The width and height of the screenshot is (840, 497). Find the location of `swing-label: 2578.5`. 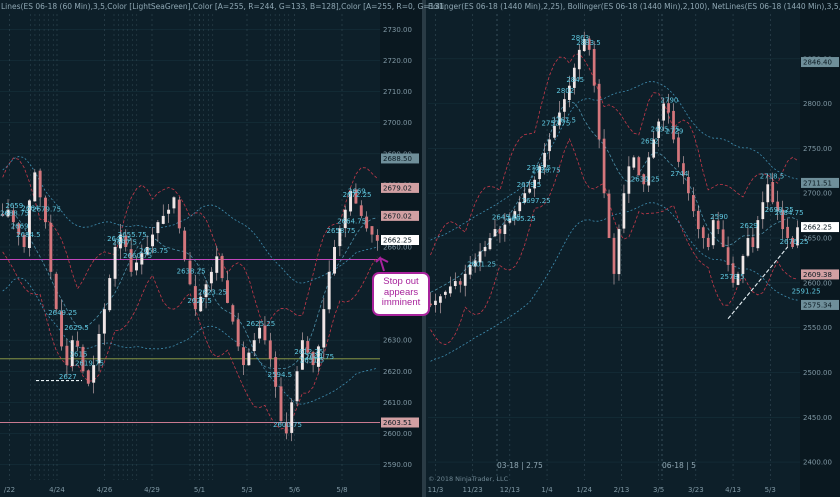

swing-label: 2578.5 is located at coordinates (732, 277).